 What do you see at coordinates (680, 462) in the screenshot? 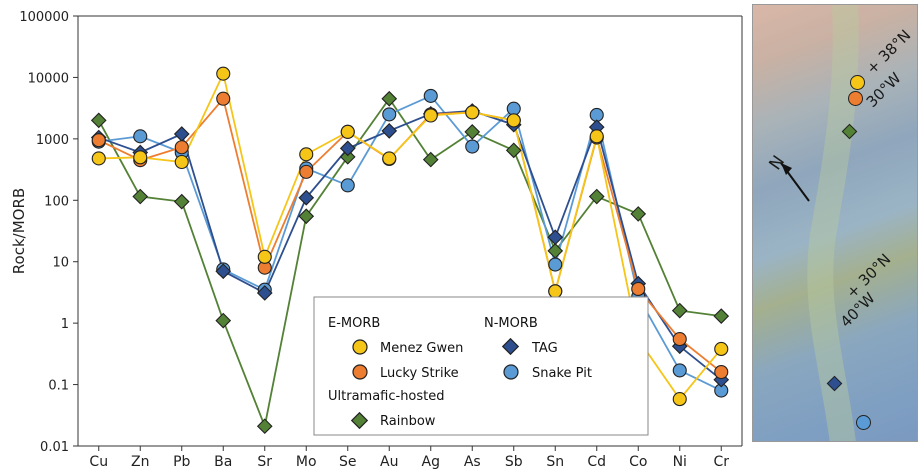
I see `x-tick-label-ni: Ni` at bounding box center [680, 462].